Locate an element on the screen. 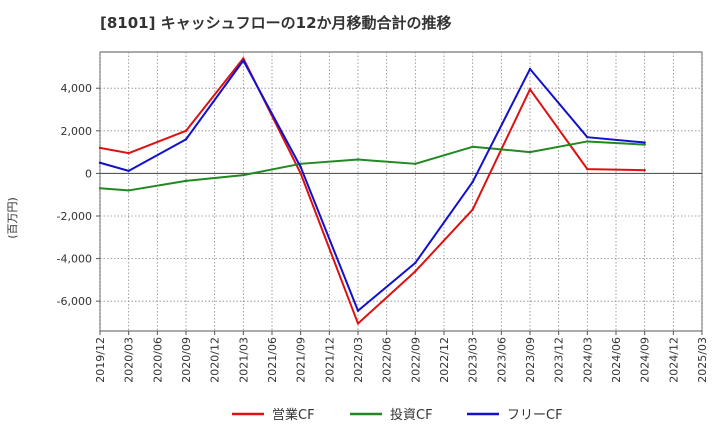  y-tick-label: 0 is located at coordinates (88, 173).